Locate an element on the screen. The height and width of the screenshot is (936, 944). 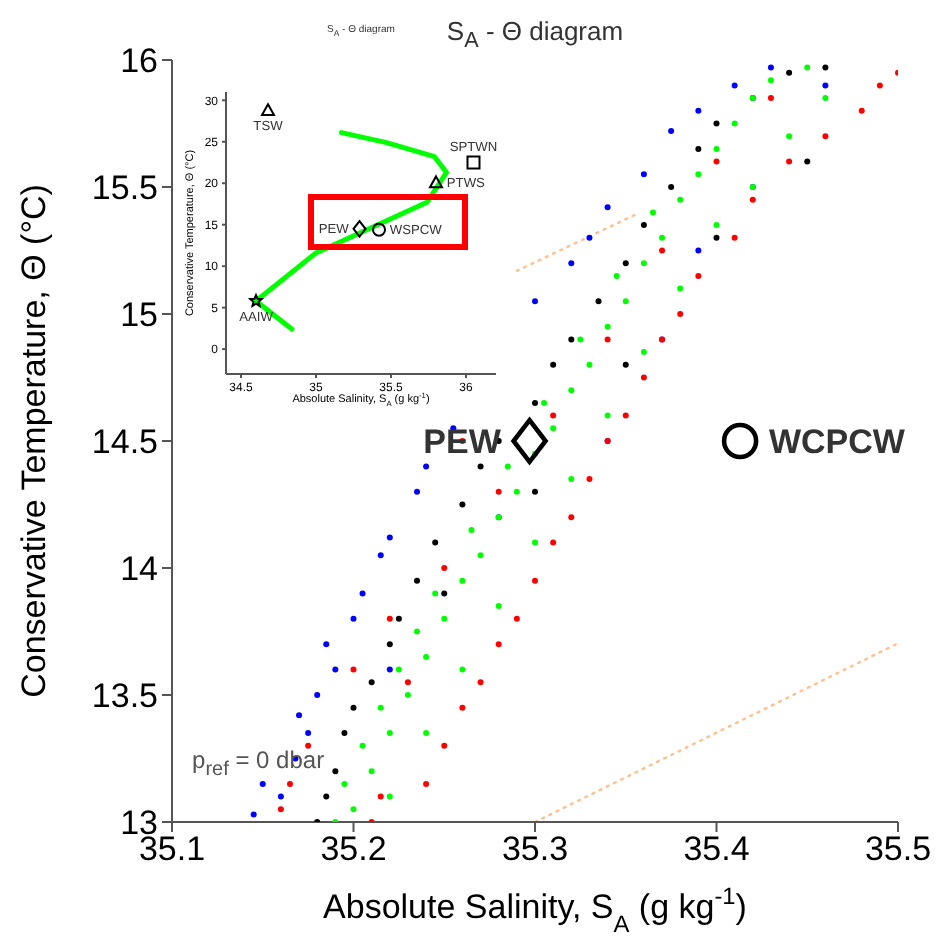
y-tick-label: 15.5 is located at coordinates (124, 188).